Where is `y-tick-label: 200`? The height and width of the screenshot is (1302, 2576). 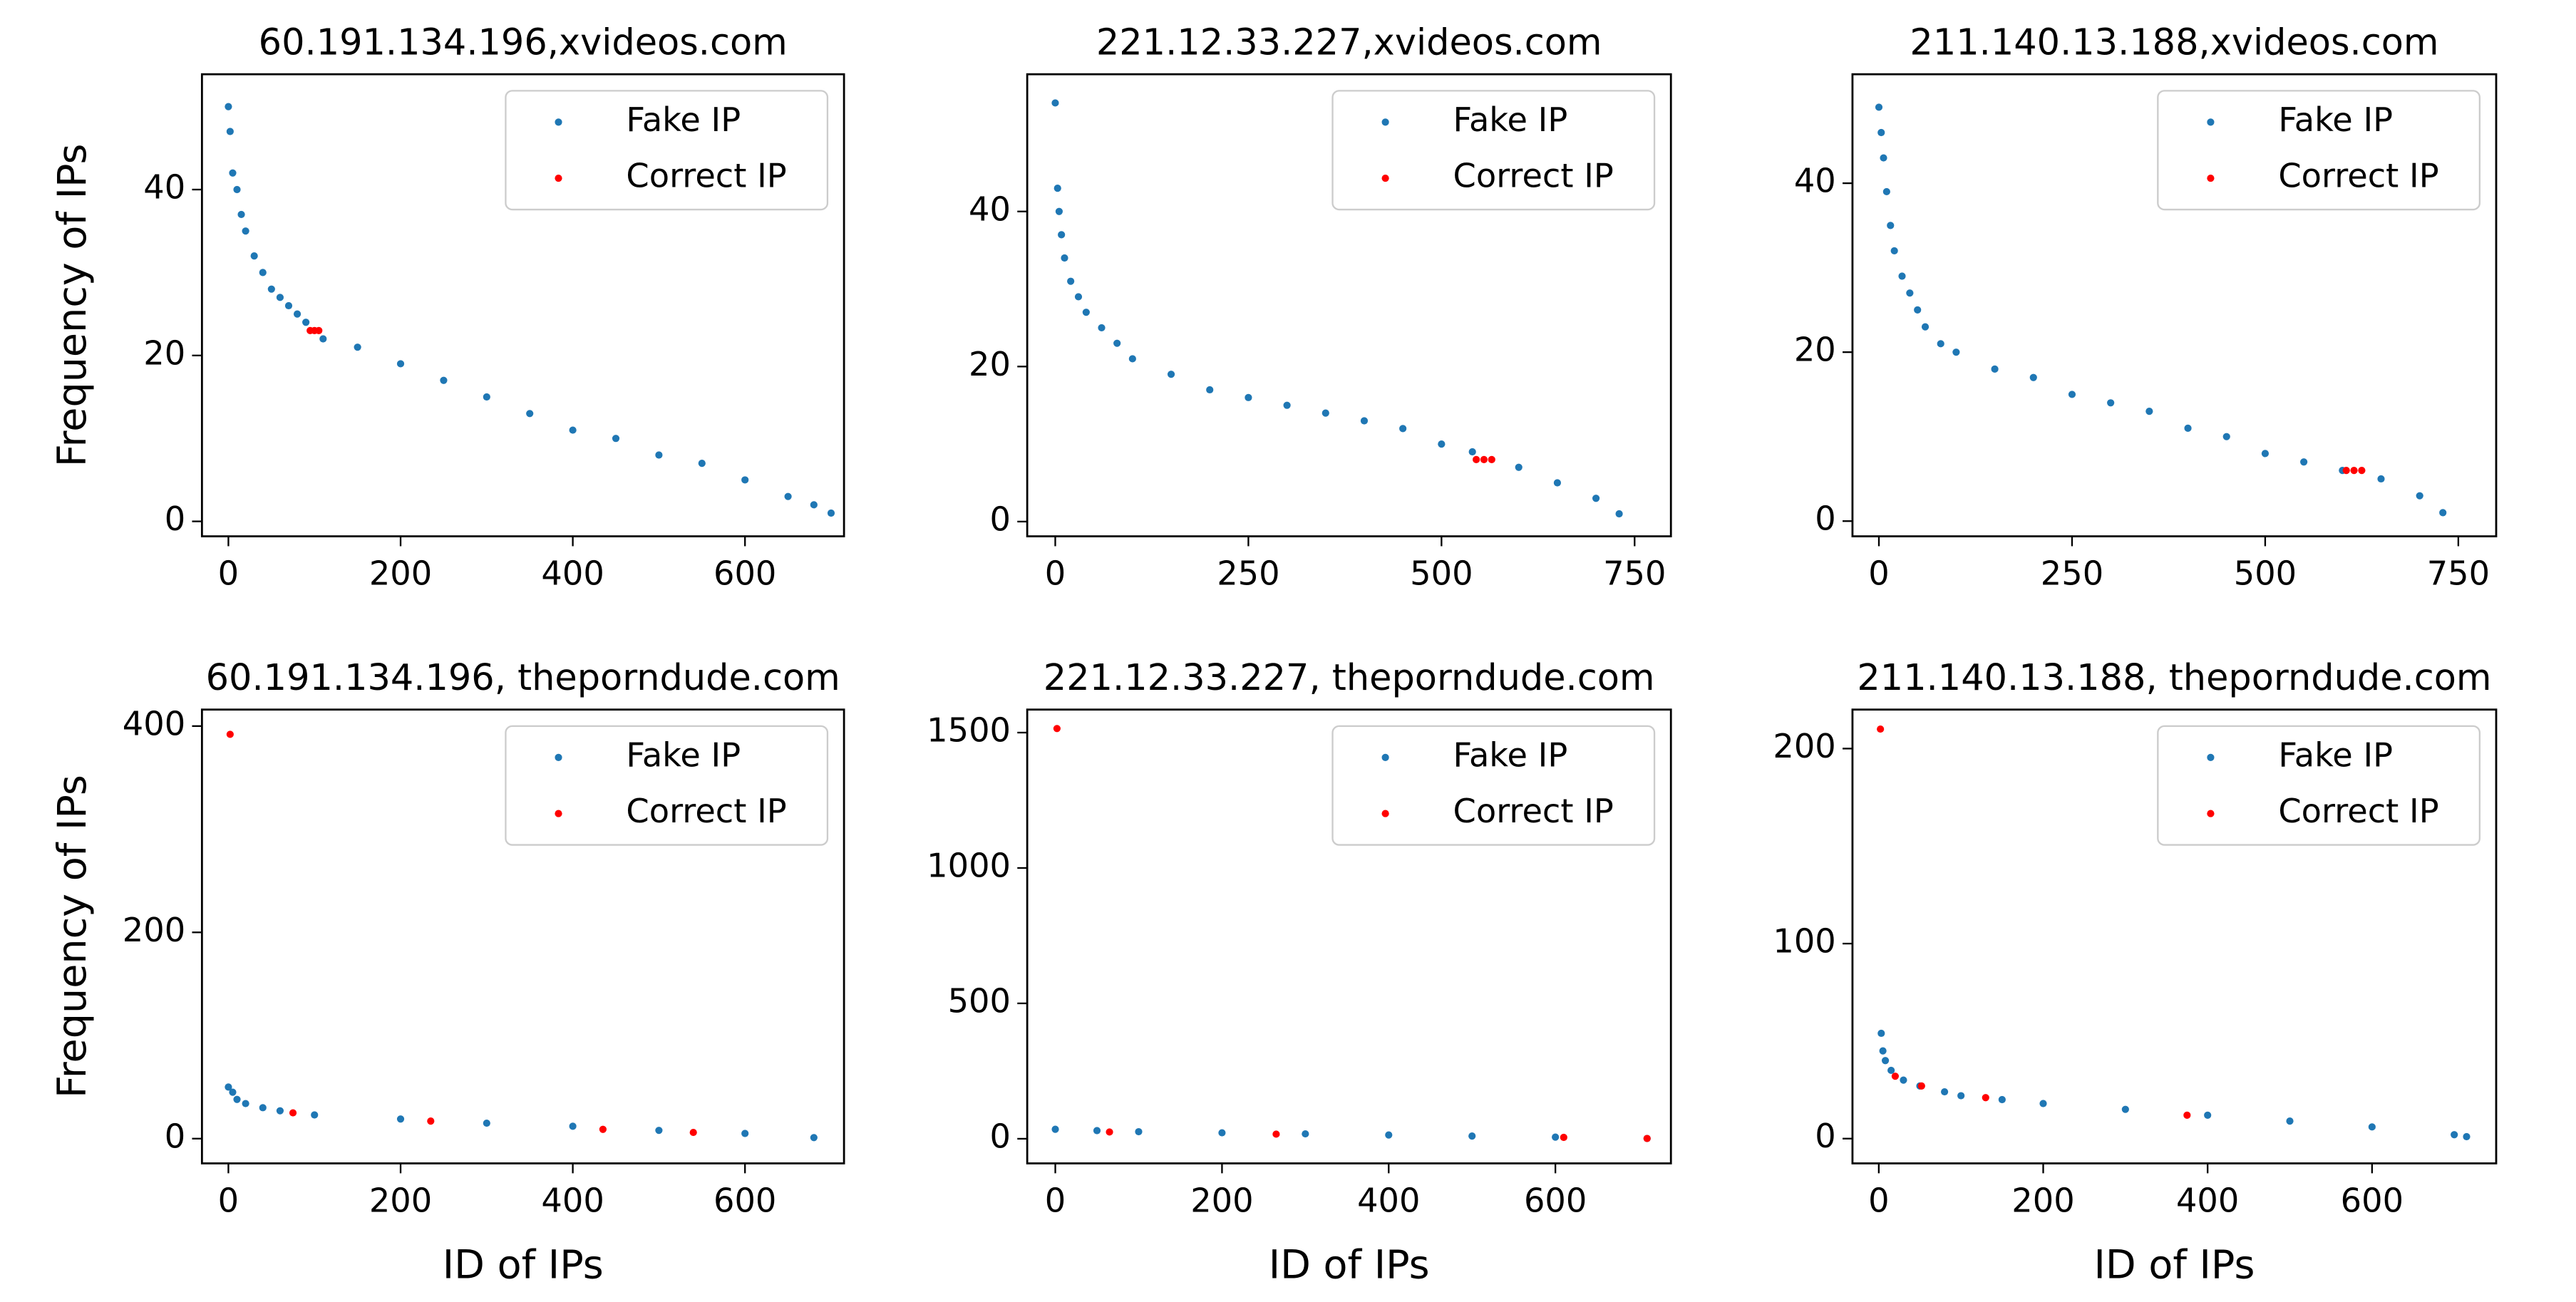 y-tick-label: 200 is located at coordinates (154, 930).